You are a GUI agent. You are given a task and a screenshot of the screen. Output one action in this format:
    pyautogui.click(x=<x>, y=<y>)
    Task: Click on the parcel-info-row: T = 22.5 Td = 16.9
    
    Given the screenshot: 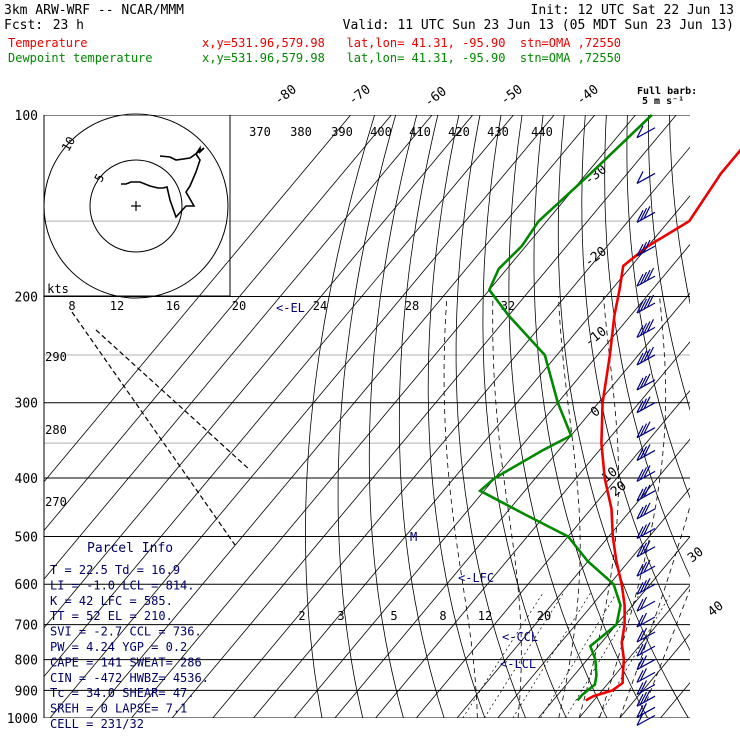 What is the action you would take?
    pyautogui.click(x=115, y=570)
    